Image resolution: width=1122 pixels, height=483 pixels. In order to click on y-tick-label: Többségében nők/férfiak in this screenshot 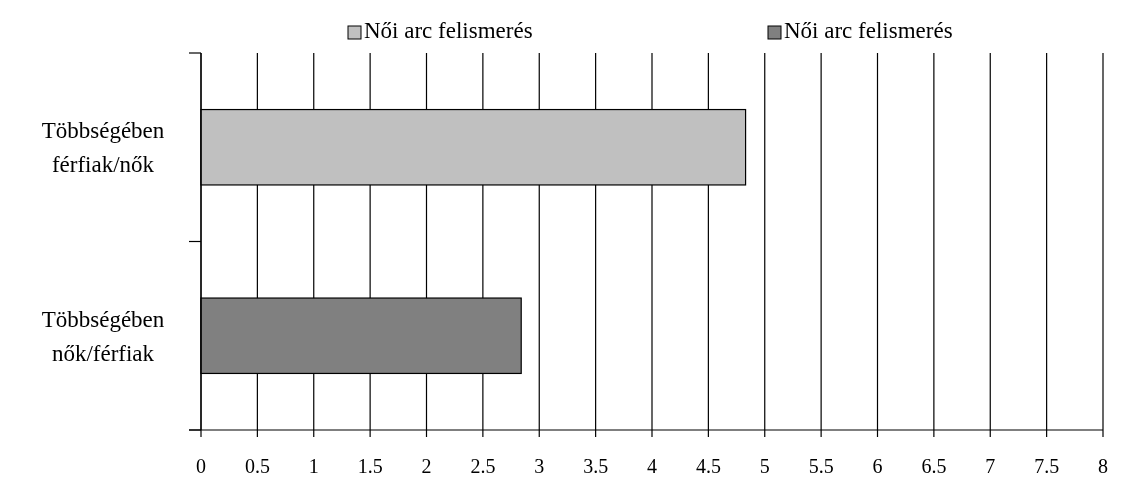, I will do `click(103, 336)`.